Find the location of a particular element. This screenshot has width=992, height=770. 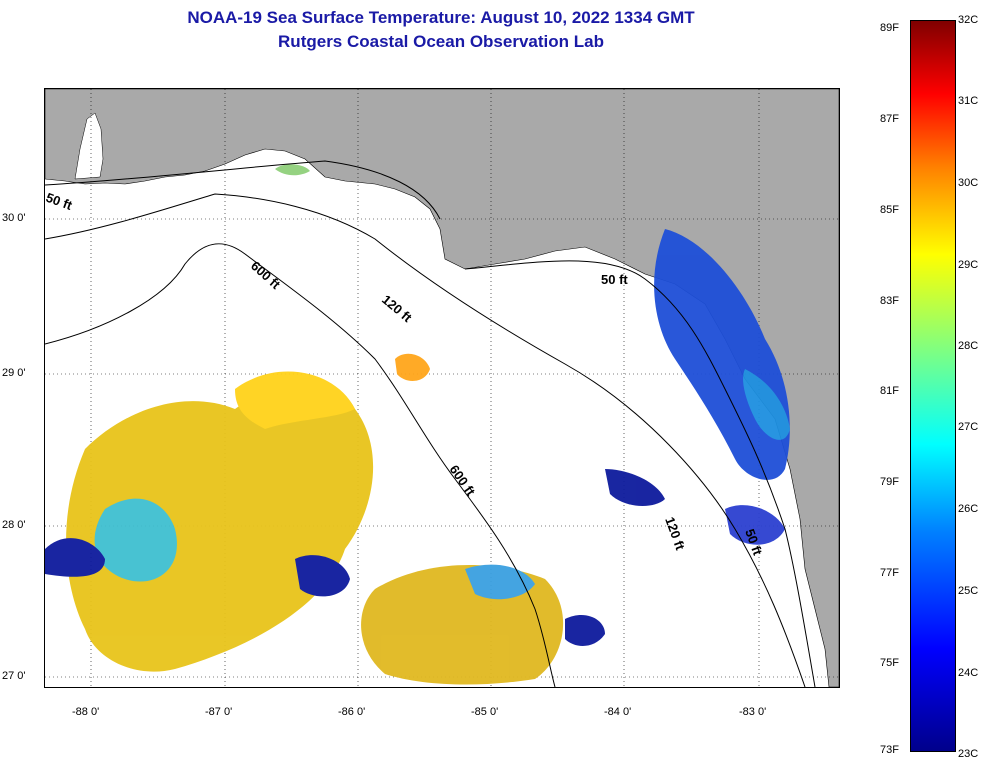

lat-label-28: 28 0' is located at coordinates (14, 525).